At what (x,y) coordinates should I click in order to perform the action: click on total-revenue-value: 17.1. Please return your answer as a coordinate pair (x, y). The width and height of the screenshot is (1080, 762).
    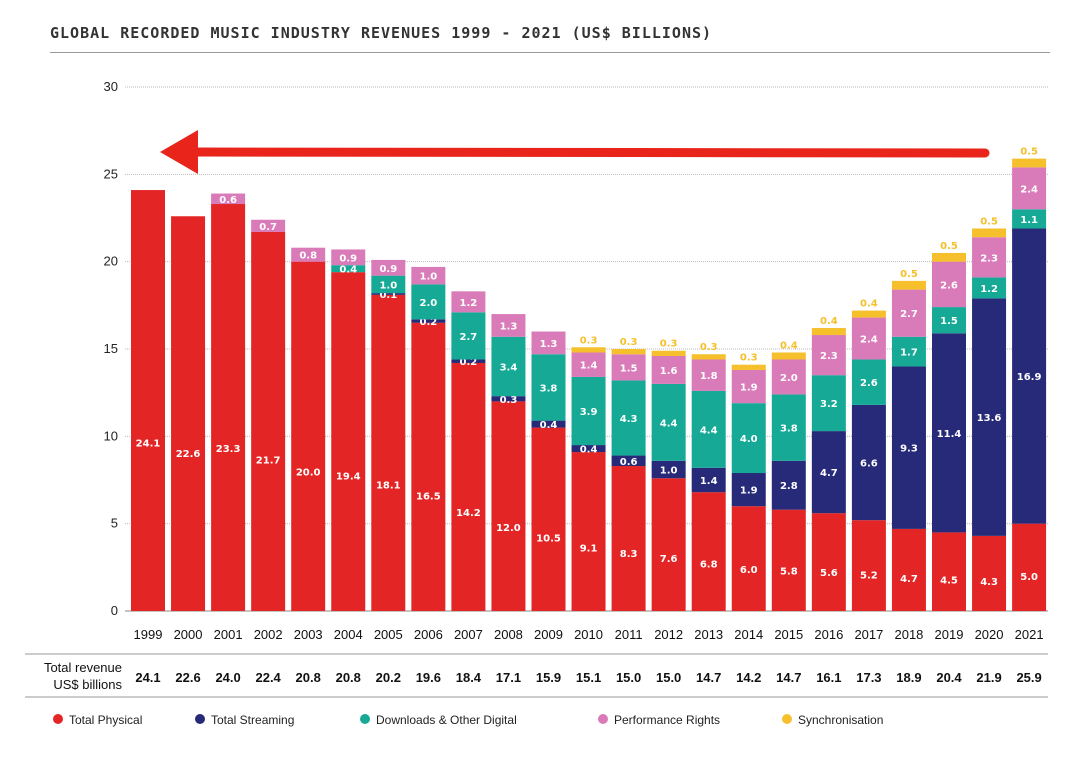
    Looking at the image, I should click on (508, 677).